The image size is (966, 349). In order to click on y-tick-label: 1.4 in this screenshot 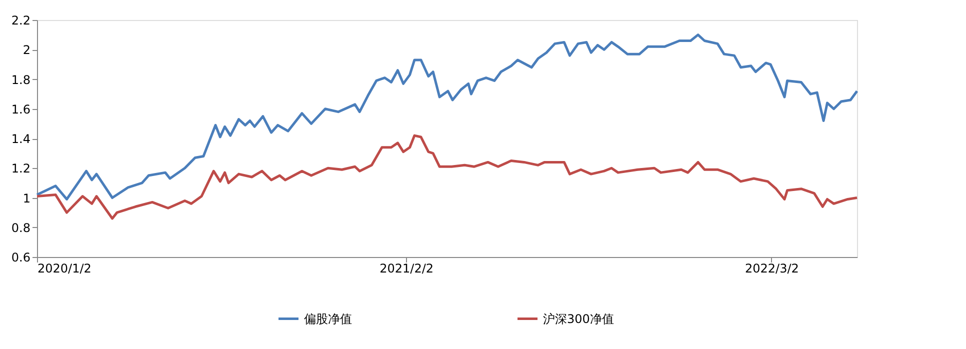, I will do `click(20, 139)`.